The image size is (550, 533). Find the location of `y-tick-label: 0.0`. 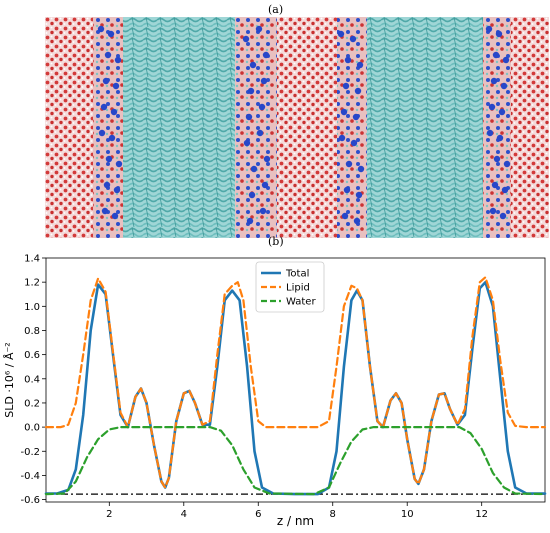

y-tick-label: 0.0 is located at coordinates (32, 428).